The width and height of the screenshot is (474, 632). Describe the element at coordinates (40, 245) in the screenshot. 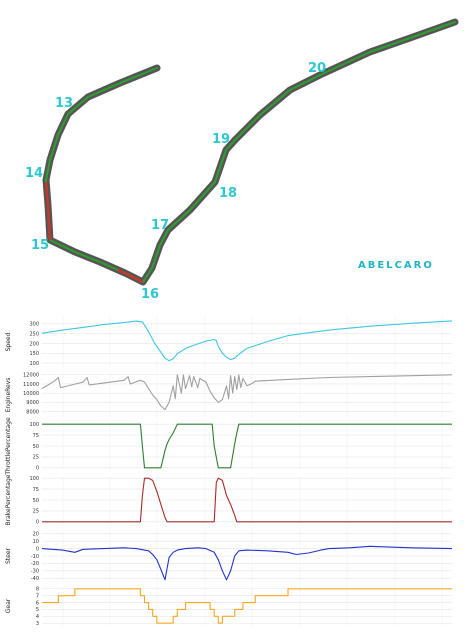

I see `turn-label-15: 15` at that location.